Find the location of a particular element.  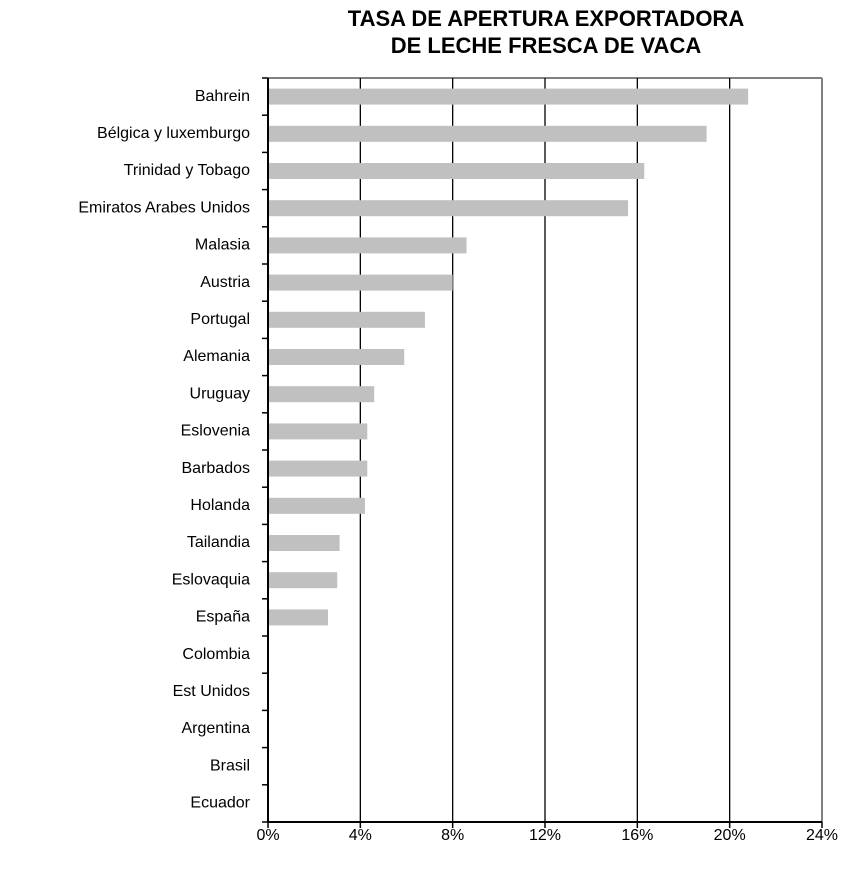

y-tick-label: Barbados is located at coordinates (216, 468).